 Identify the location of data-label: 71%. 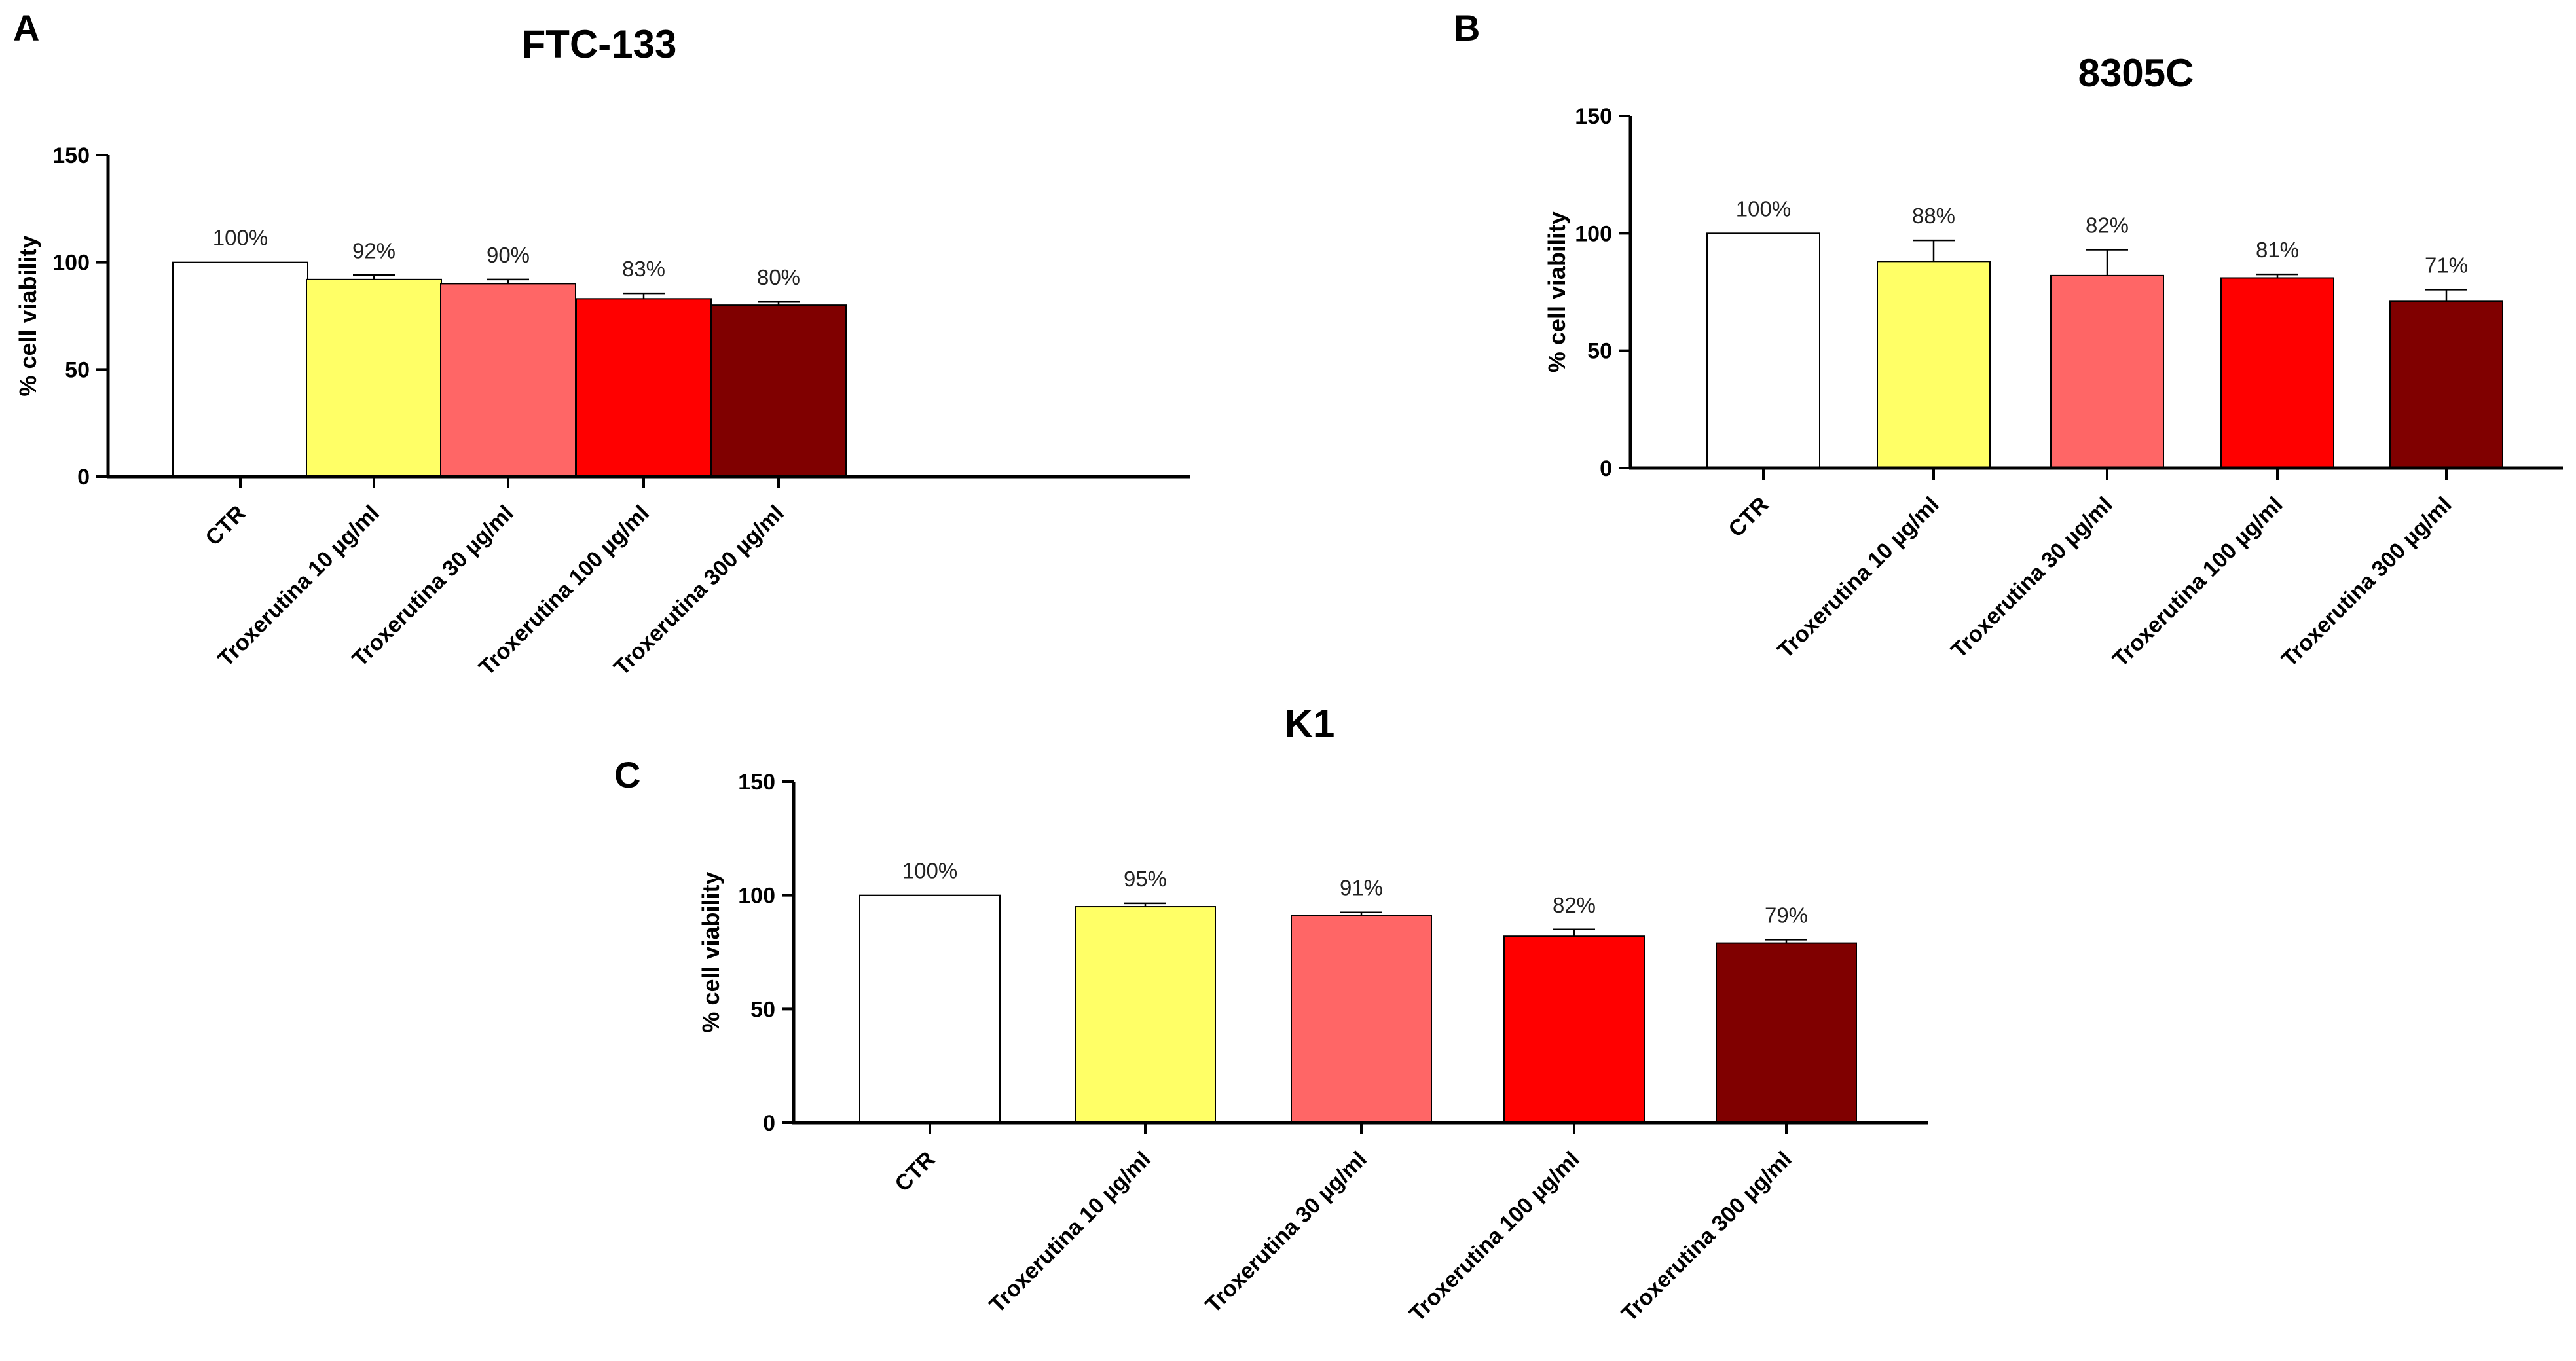
(2446, 265).